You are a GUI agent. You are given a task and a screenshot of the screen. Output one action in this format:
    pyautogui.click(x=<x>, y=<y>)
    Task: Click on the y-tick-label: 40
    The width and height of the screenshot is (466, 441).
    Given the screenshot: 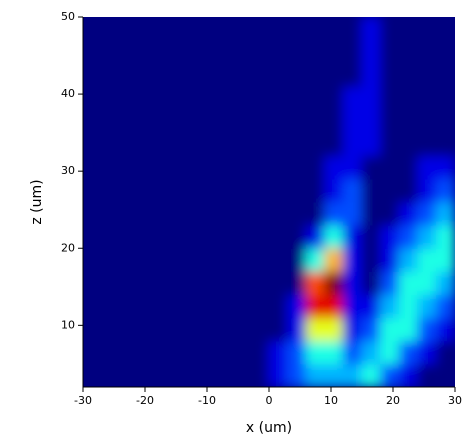 What is the action you would take?
    pyautogui.click(x=68, y=93)
    